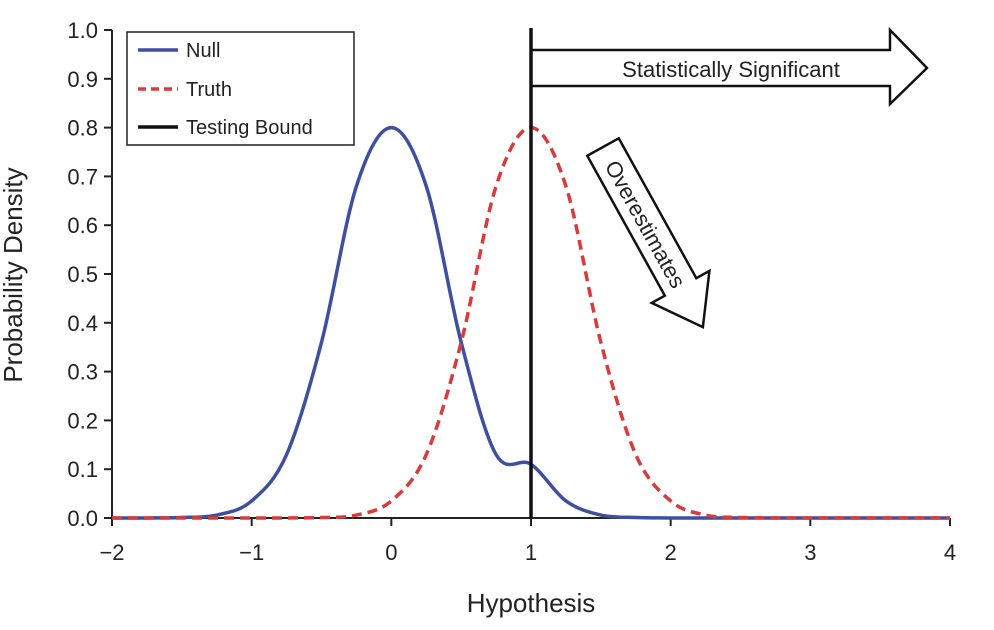 Image resolution: width=994 pixels, height=630 pixels. I want to click on overestimates-arrow: Overestimates, so click(648, 233).